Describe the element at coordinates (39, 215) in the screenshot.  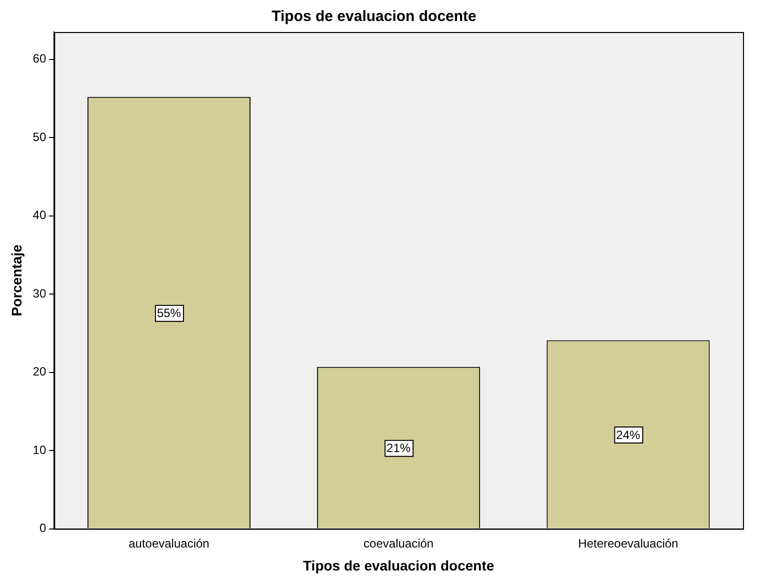
I see `y-tick-label: 40` at that location.